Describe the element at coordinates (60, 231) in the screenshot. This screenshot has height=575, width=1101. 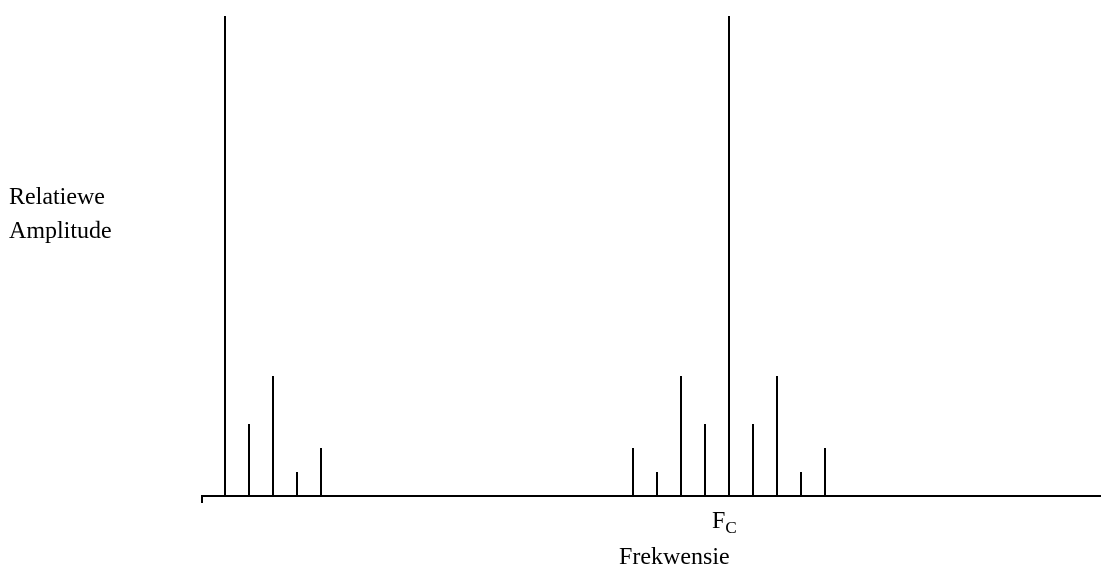
I see `y-axis-label-line-2: Amplitude` at that location.